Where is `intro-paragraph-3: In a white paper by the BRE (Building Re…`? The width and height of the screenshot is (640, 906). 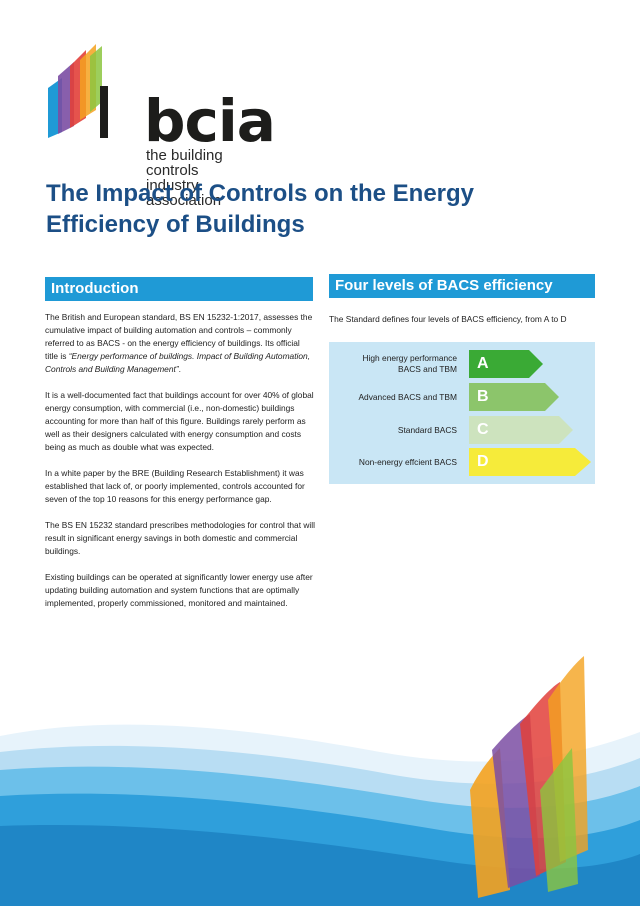
intro-paragraph-3: In a white paper by the BRE (Building Re… is located at coordinates (175, 486).